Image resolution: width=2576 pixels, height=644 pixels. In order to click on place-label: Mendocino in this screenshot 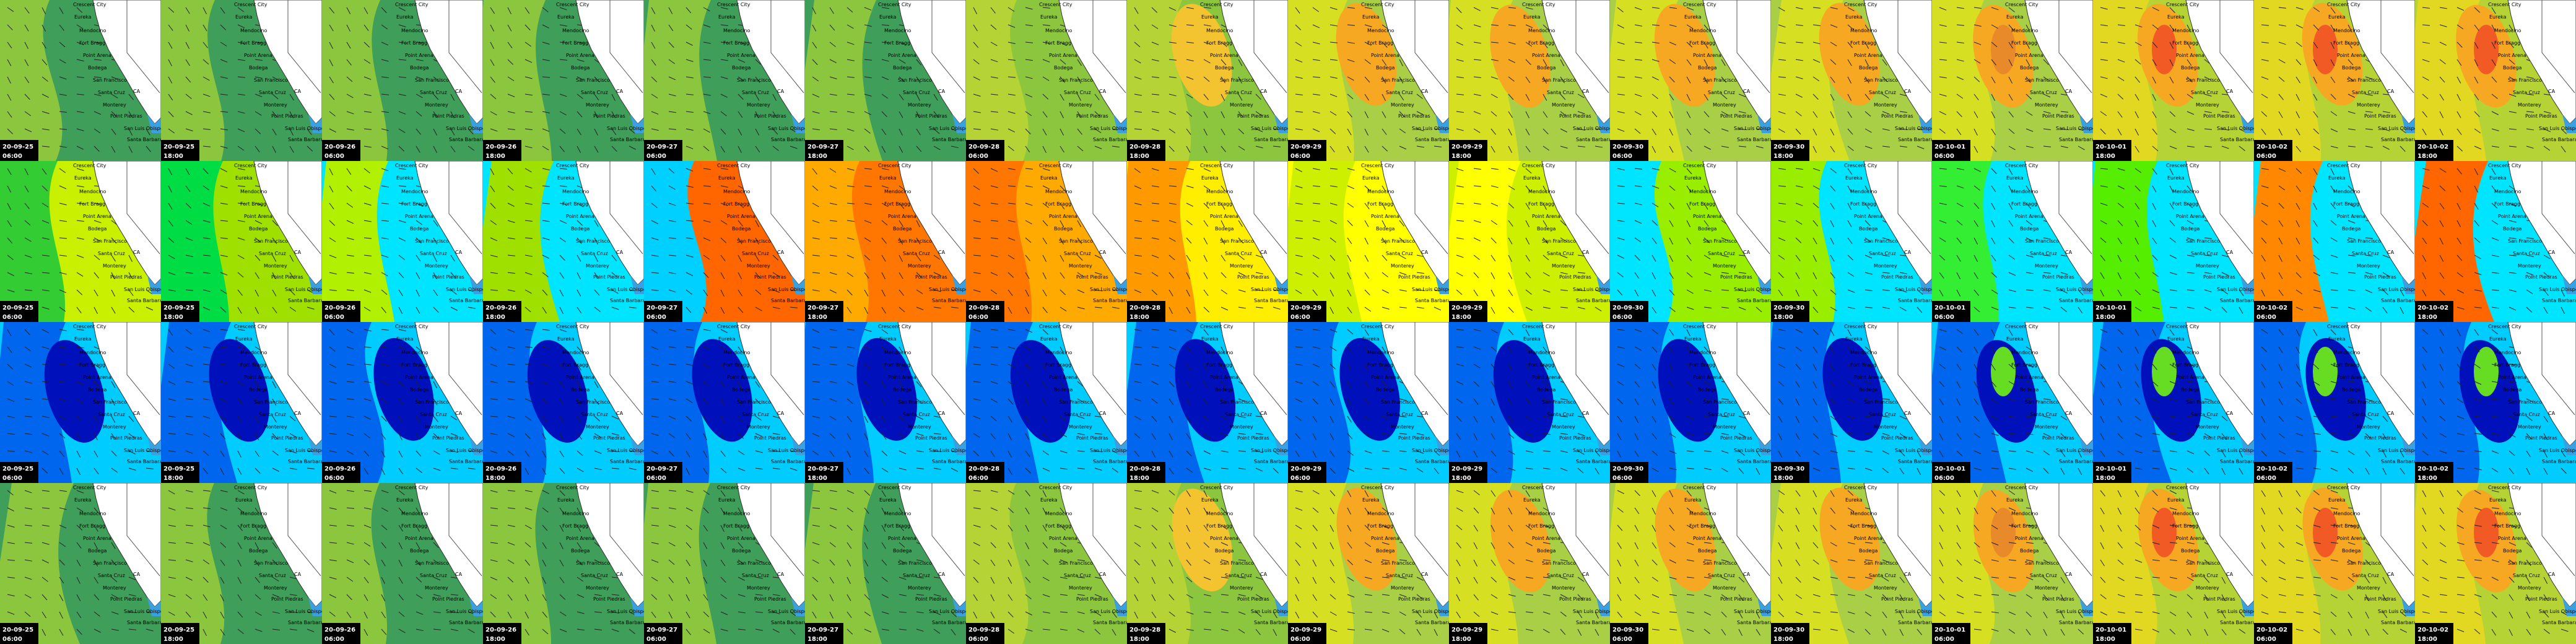, I will do `click(1381, 352)`.